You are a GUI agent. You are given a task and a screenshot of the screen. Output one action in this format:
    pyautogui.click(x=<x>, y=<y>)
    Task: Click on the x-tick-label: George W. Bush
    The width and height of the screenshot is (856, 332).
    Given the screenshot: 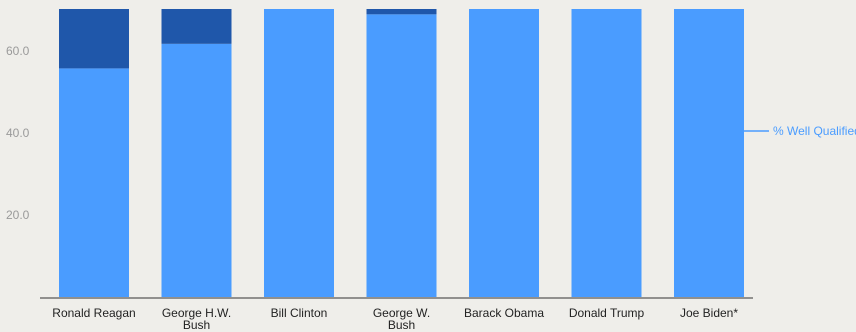 What is the action you would take?
    pyautogui.click(x=401, y=319)
    